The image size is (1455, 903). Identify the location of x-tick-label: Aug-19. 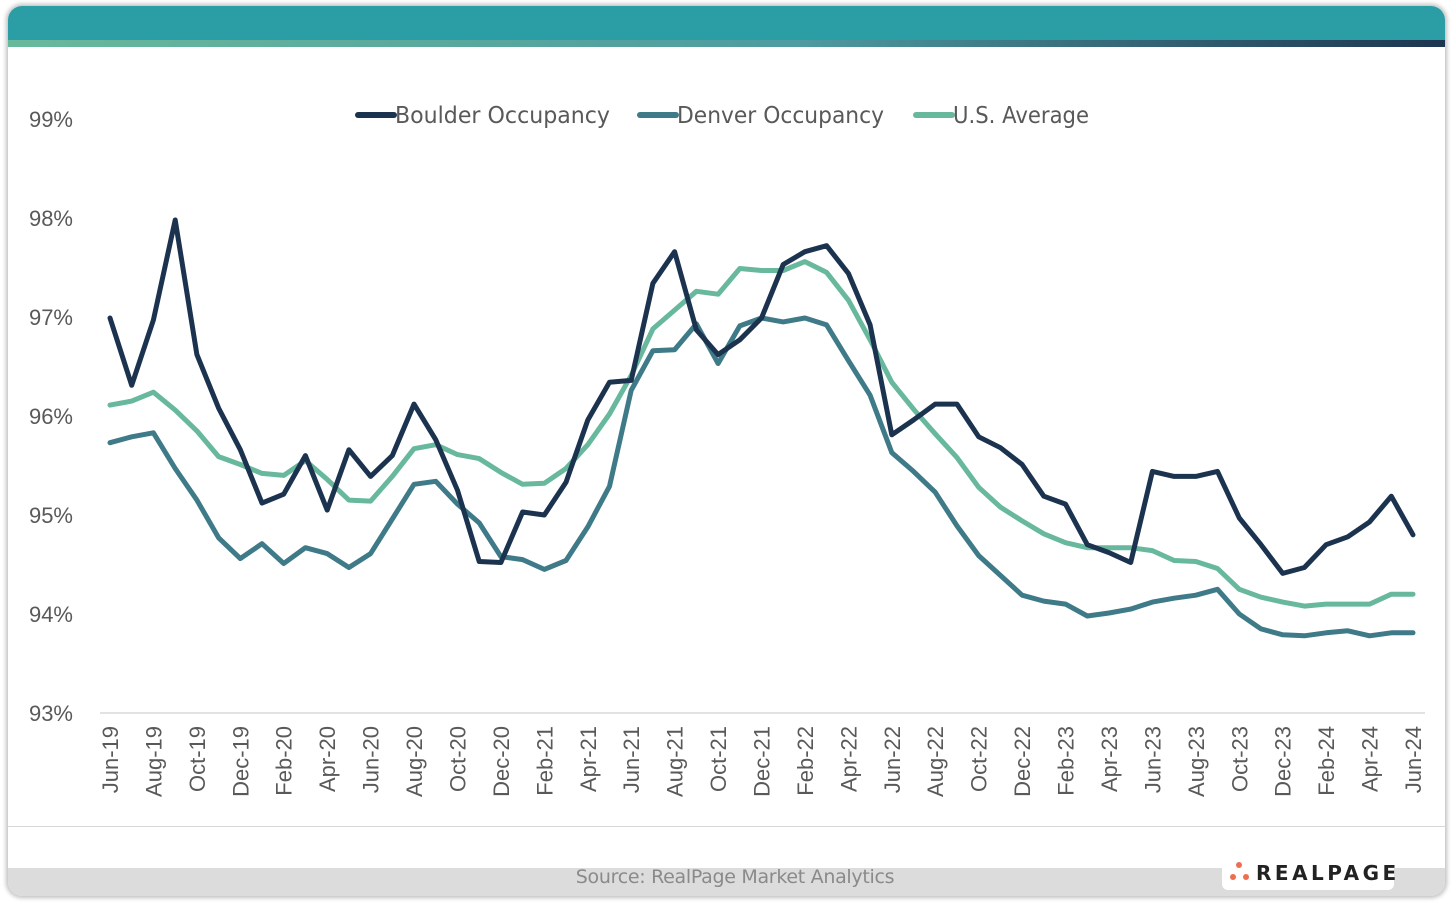
(153, 761).